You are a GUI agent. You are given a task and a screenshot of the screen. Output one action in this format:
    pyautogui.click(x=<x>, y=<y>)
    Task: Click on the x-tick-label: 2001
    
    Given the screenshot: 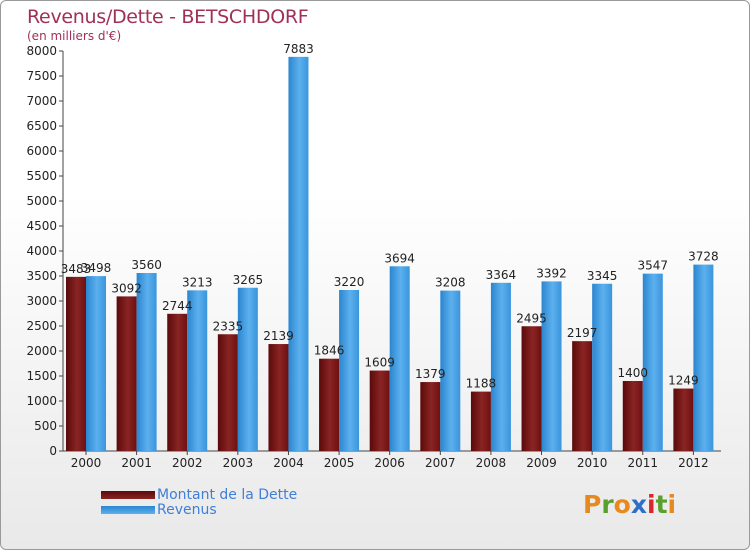 What is the action you would take?
    pyautogui.click(x=136, y=463)
    